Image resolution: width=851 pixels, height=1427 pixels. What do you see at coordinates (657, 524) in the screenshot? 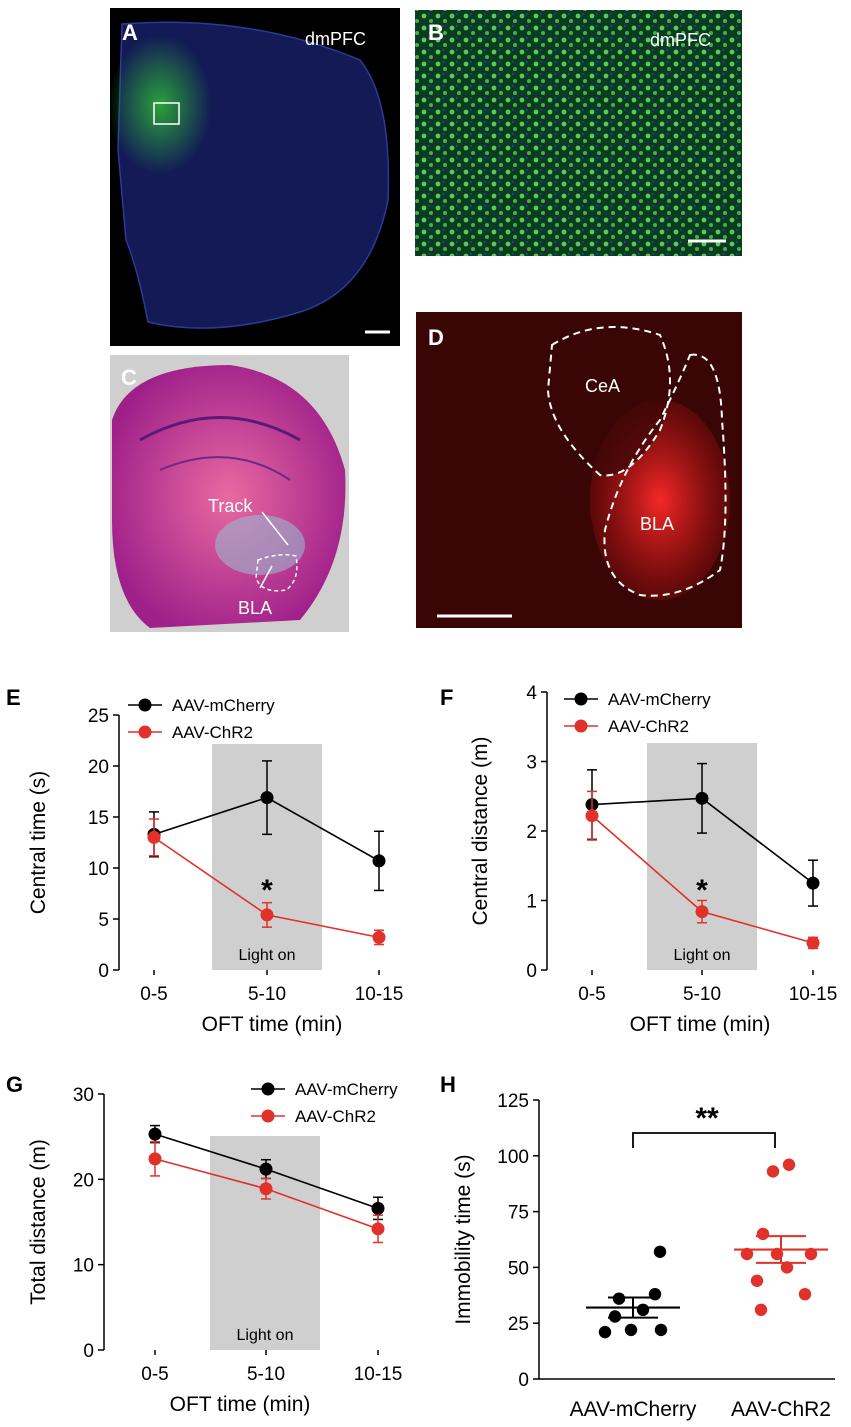
I see `panel-d-bla-label: BLA` at bounding box center [657, 524].